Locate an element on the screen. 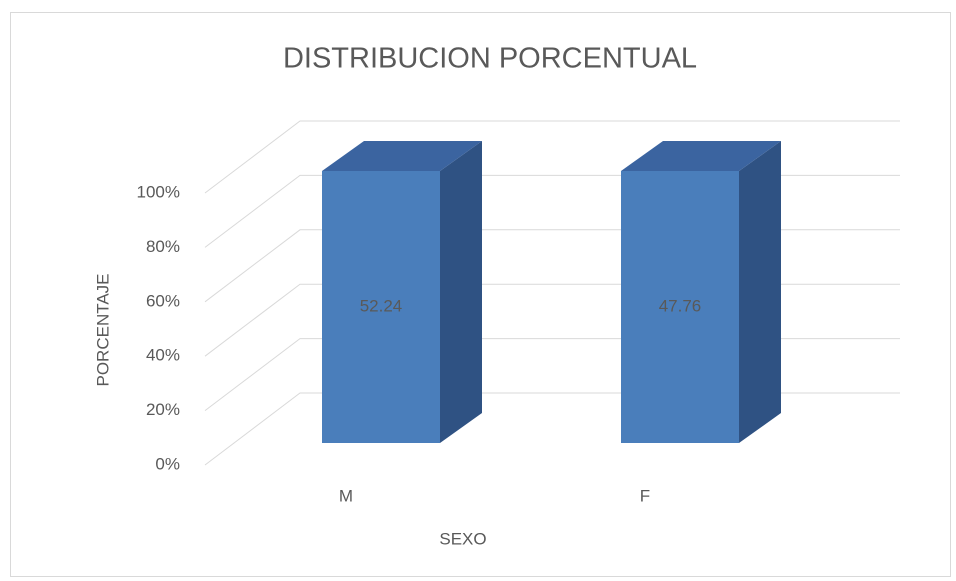 The height and width of the screenshot is (581, 956). grid-line is located at coordinates (552, 157).